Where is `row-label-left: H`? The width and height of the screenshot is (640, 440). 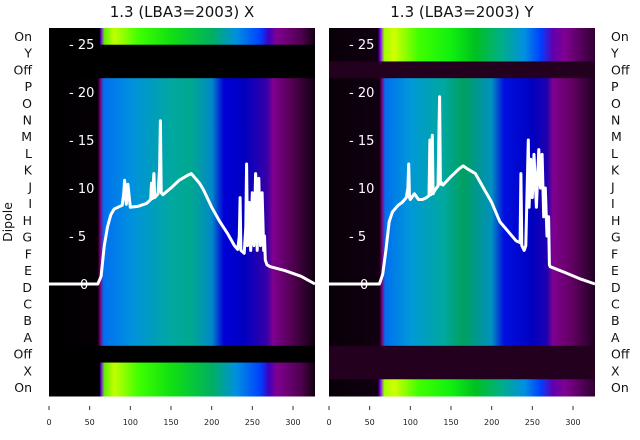 row-label-left: H is located at coordinates (27, 220).